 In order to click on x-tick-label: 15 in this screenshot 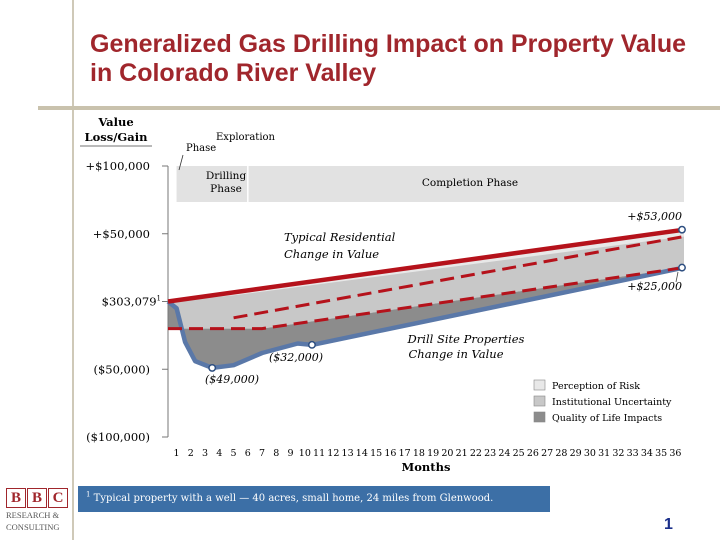, I will do `click(376, 453)`.